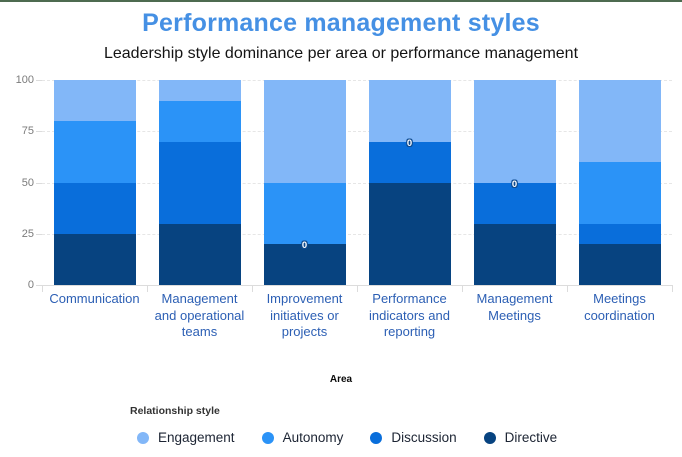 The height and width of the screenshot is (457, 682). I want to click on bar-cell-4: 0, so click(409, 182).